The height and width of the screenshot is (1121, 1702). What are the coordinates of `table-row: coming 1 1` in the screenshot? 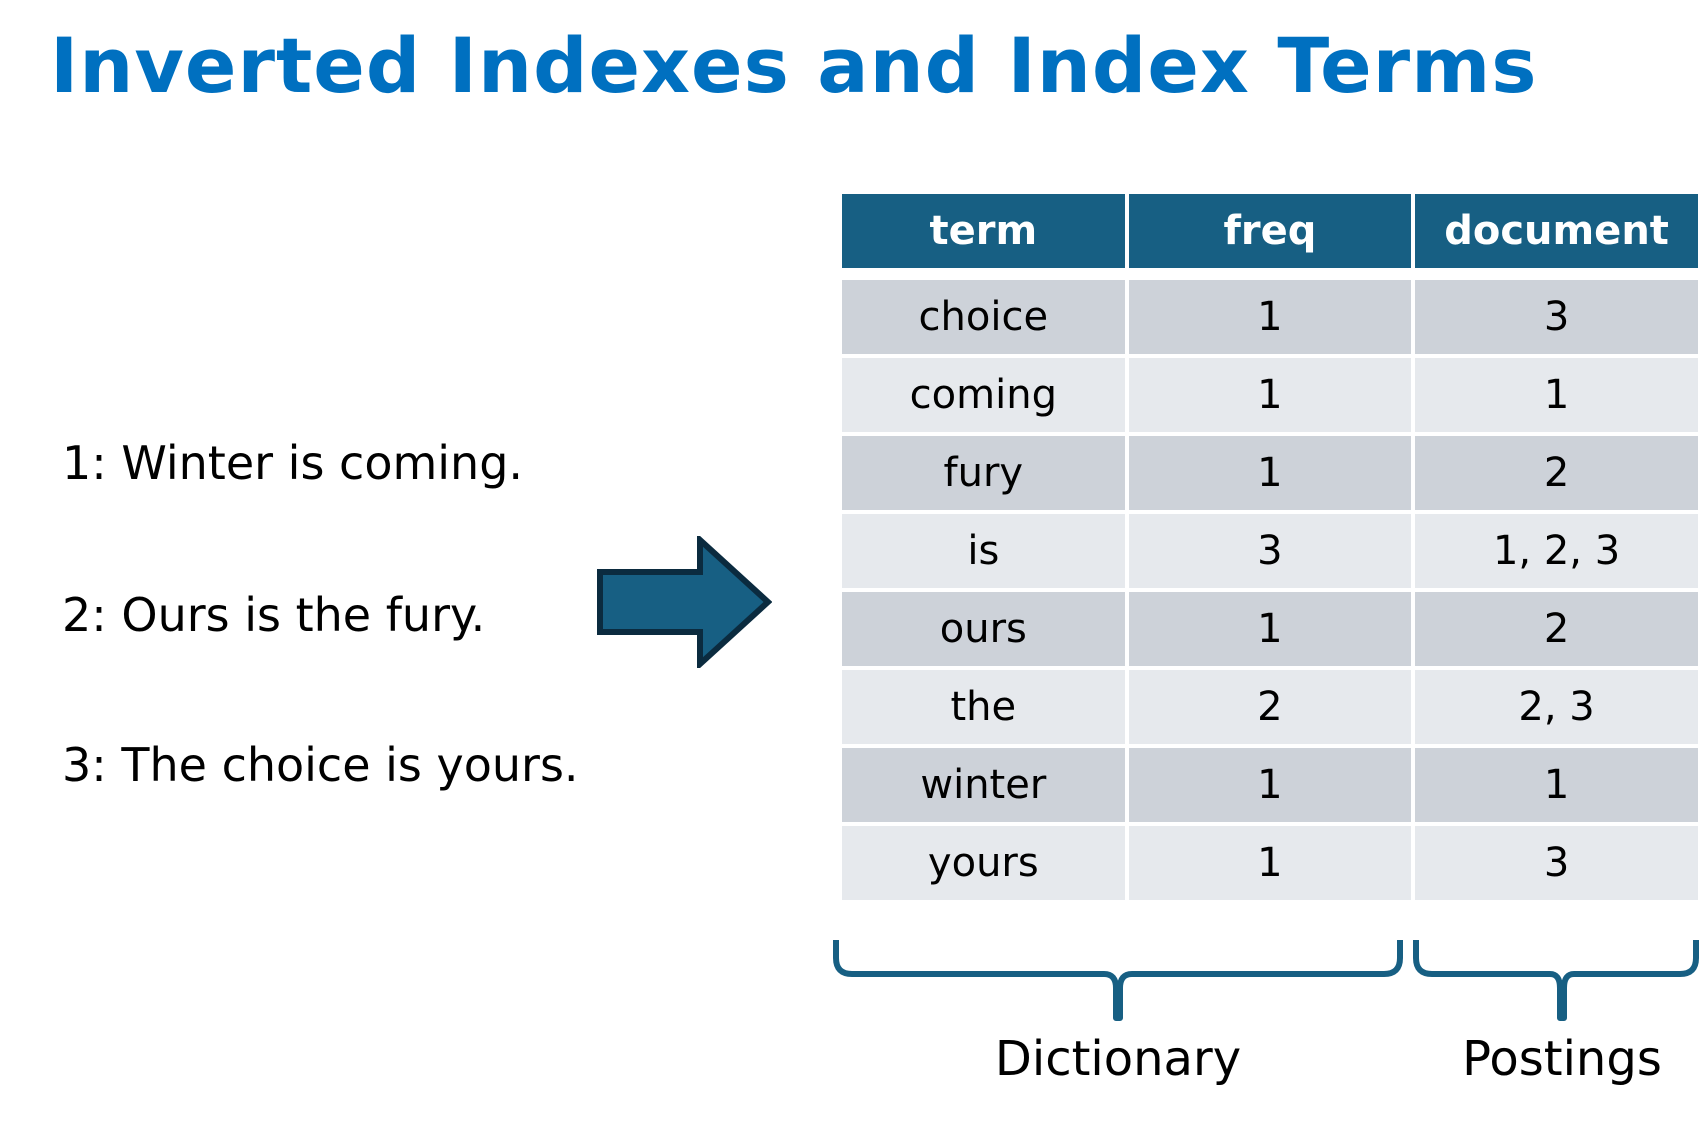 It's located at (1270, 395).